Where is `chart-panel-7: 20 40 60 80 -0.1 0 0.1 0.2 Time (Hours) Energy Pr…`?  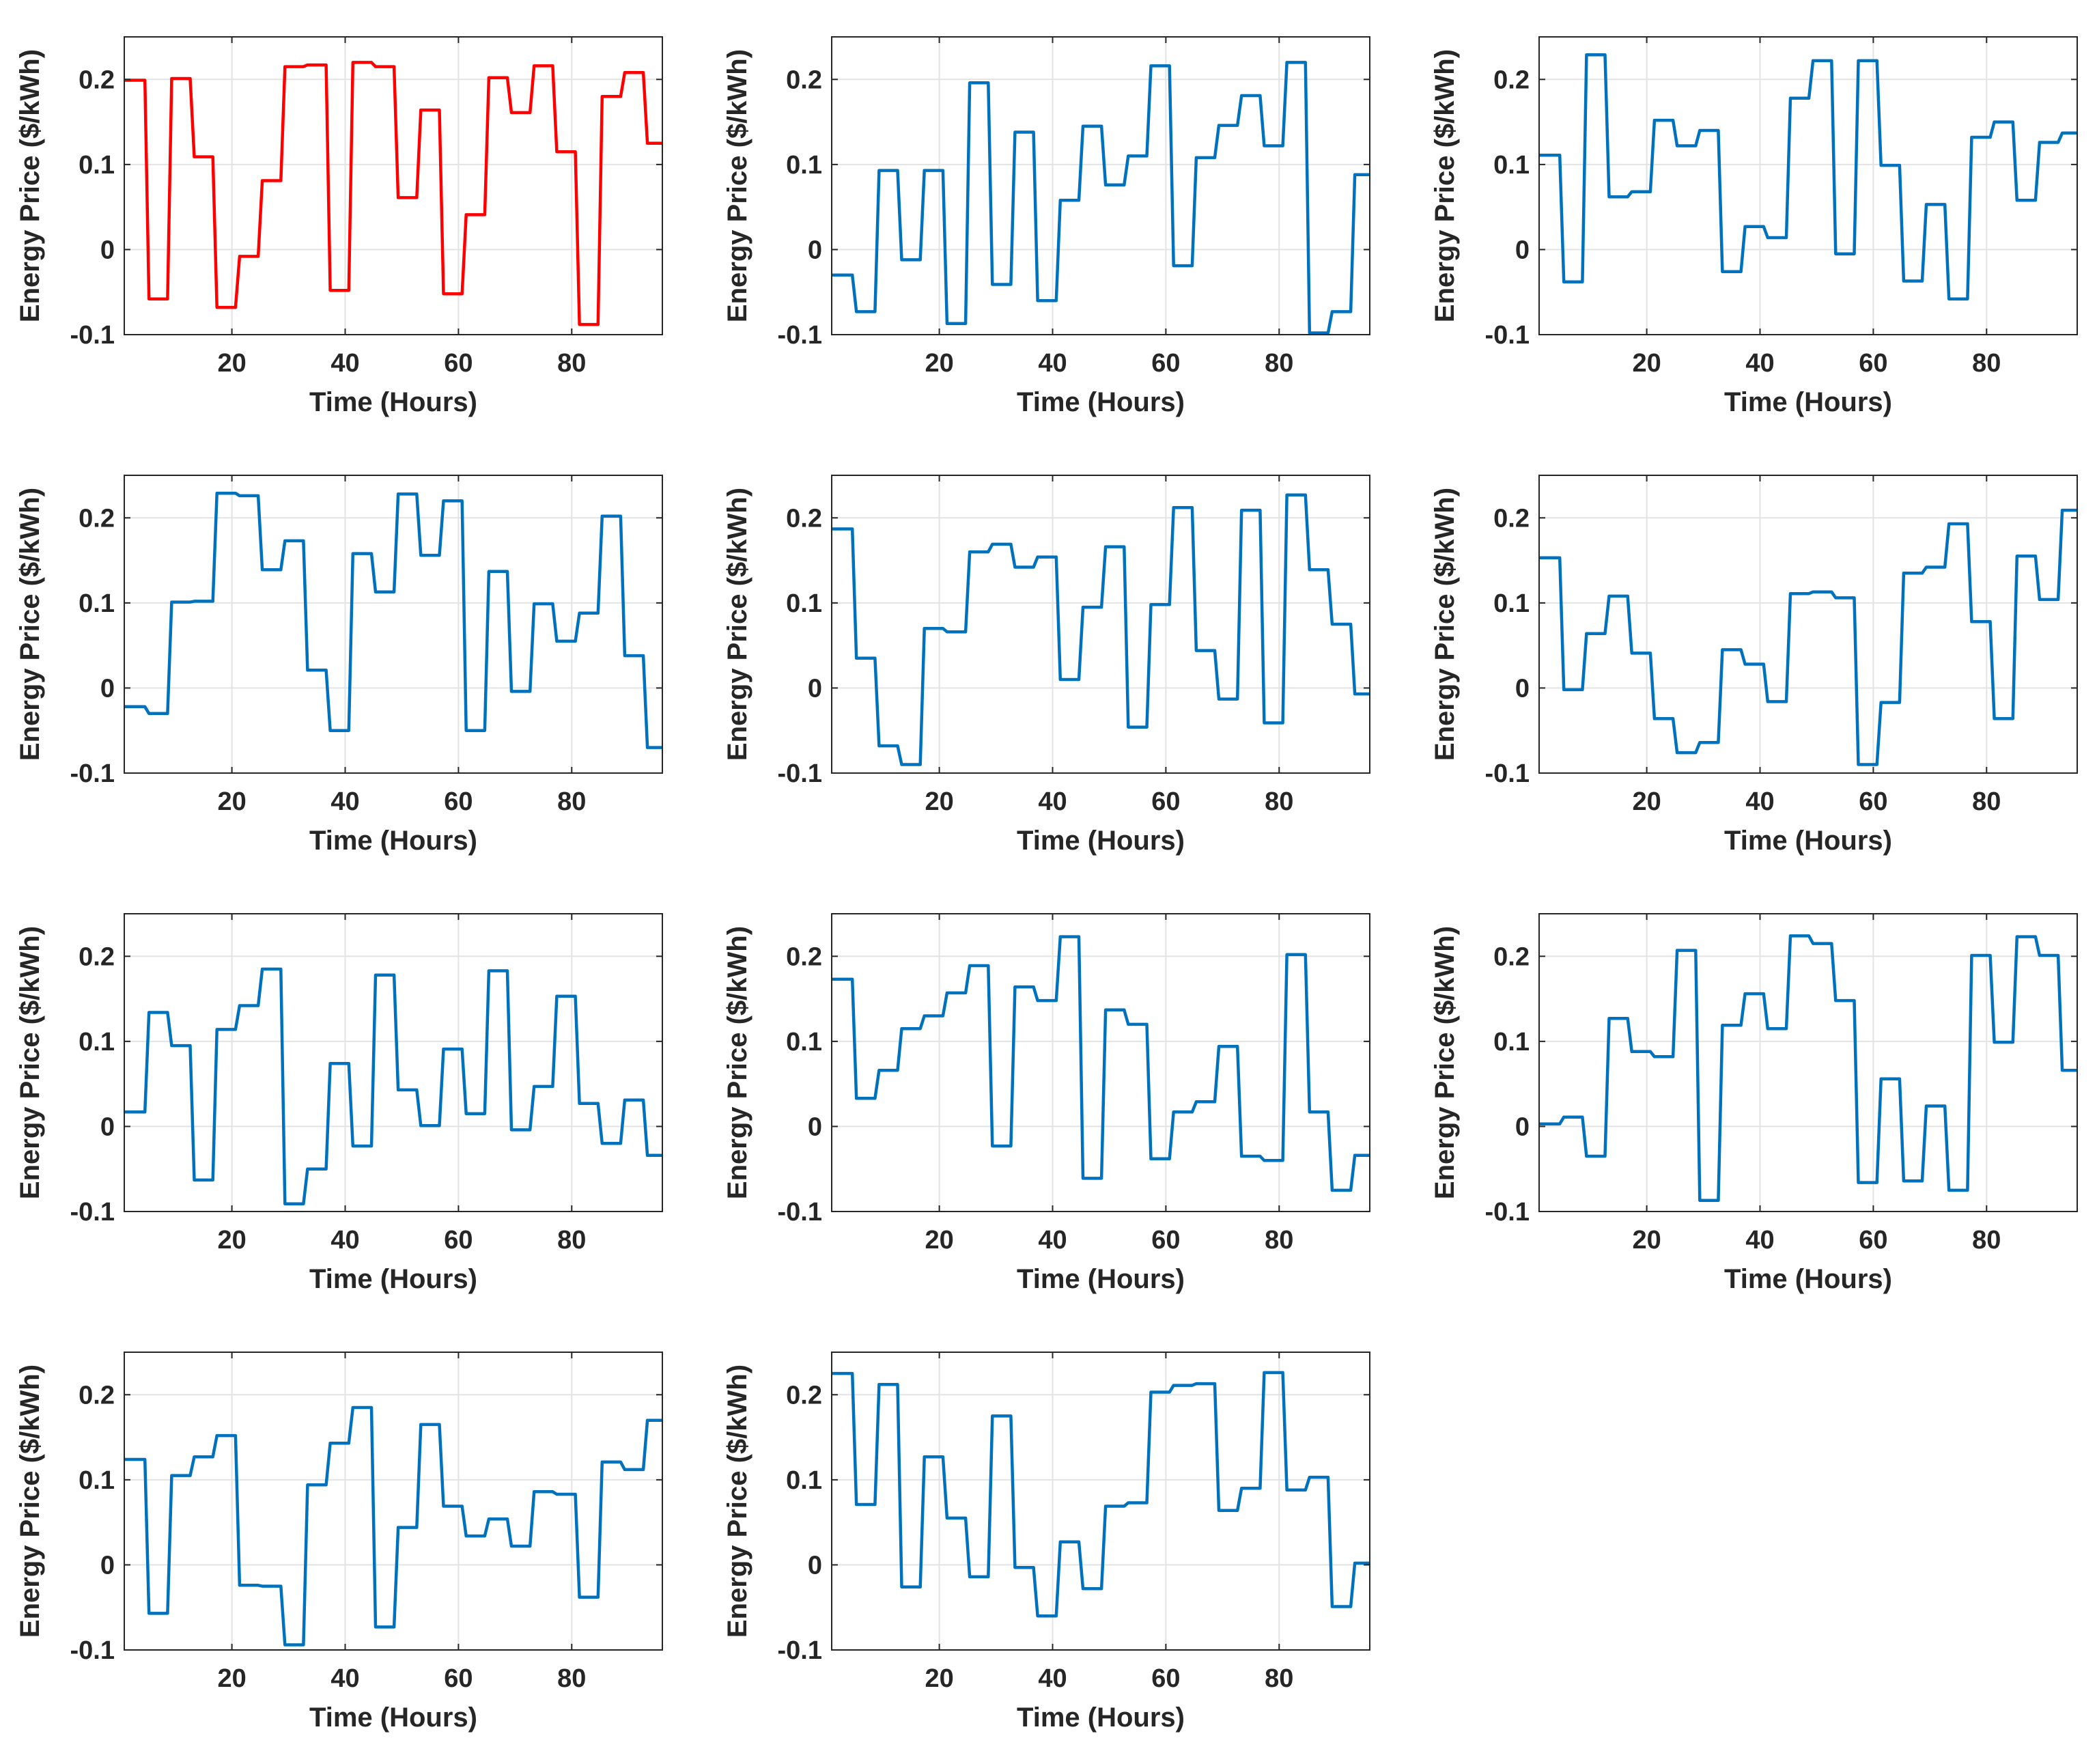 chart-panel-7: 20 40 60 80 -0.1 0 0.1 0.2 Time (Hours) Energy Pr… is located at coordinates (339, 1103).